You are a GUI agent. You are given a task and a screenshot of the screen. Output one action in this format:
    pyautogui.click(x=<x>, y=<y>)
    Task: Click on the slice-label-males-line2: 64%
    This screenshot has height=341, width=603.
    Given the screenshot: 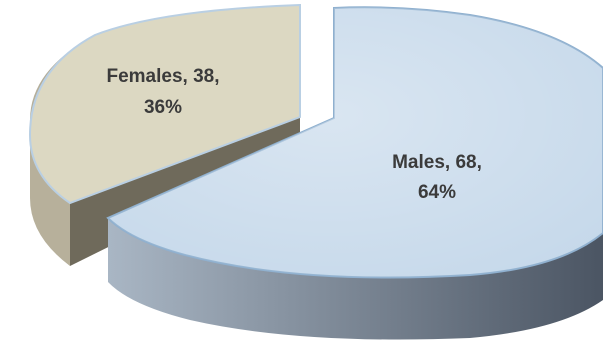 What is the action you would take?
    pyautogui.click(x=437, y=192)
    